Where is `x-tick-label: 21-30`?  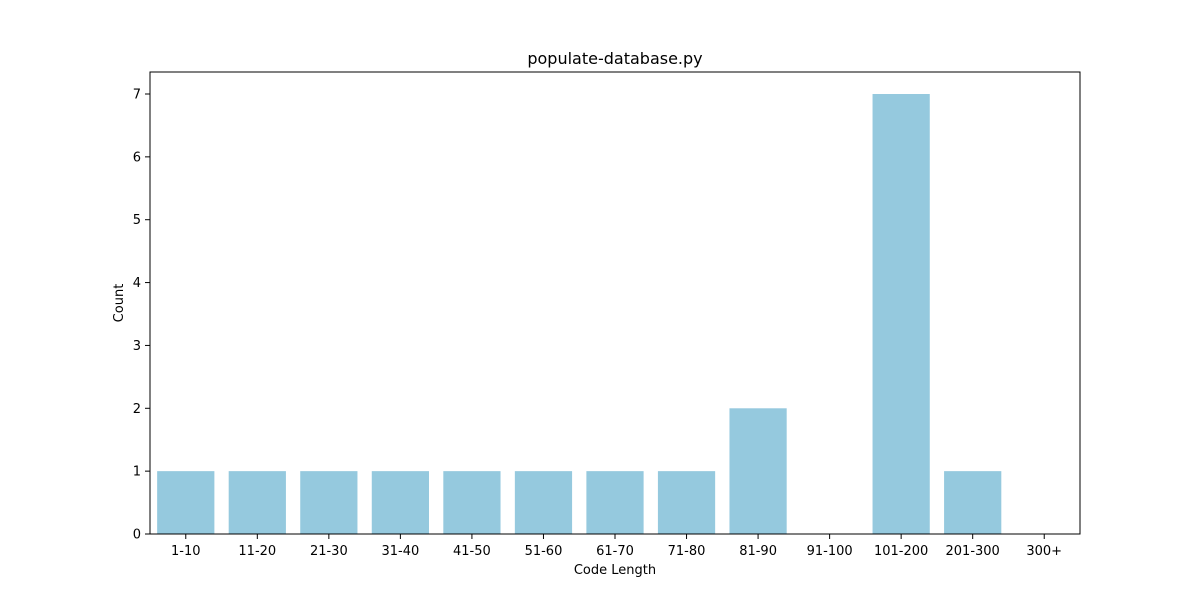
x-tick-label: 21-30 is located at coordinates (329, 551).